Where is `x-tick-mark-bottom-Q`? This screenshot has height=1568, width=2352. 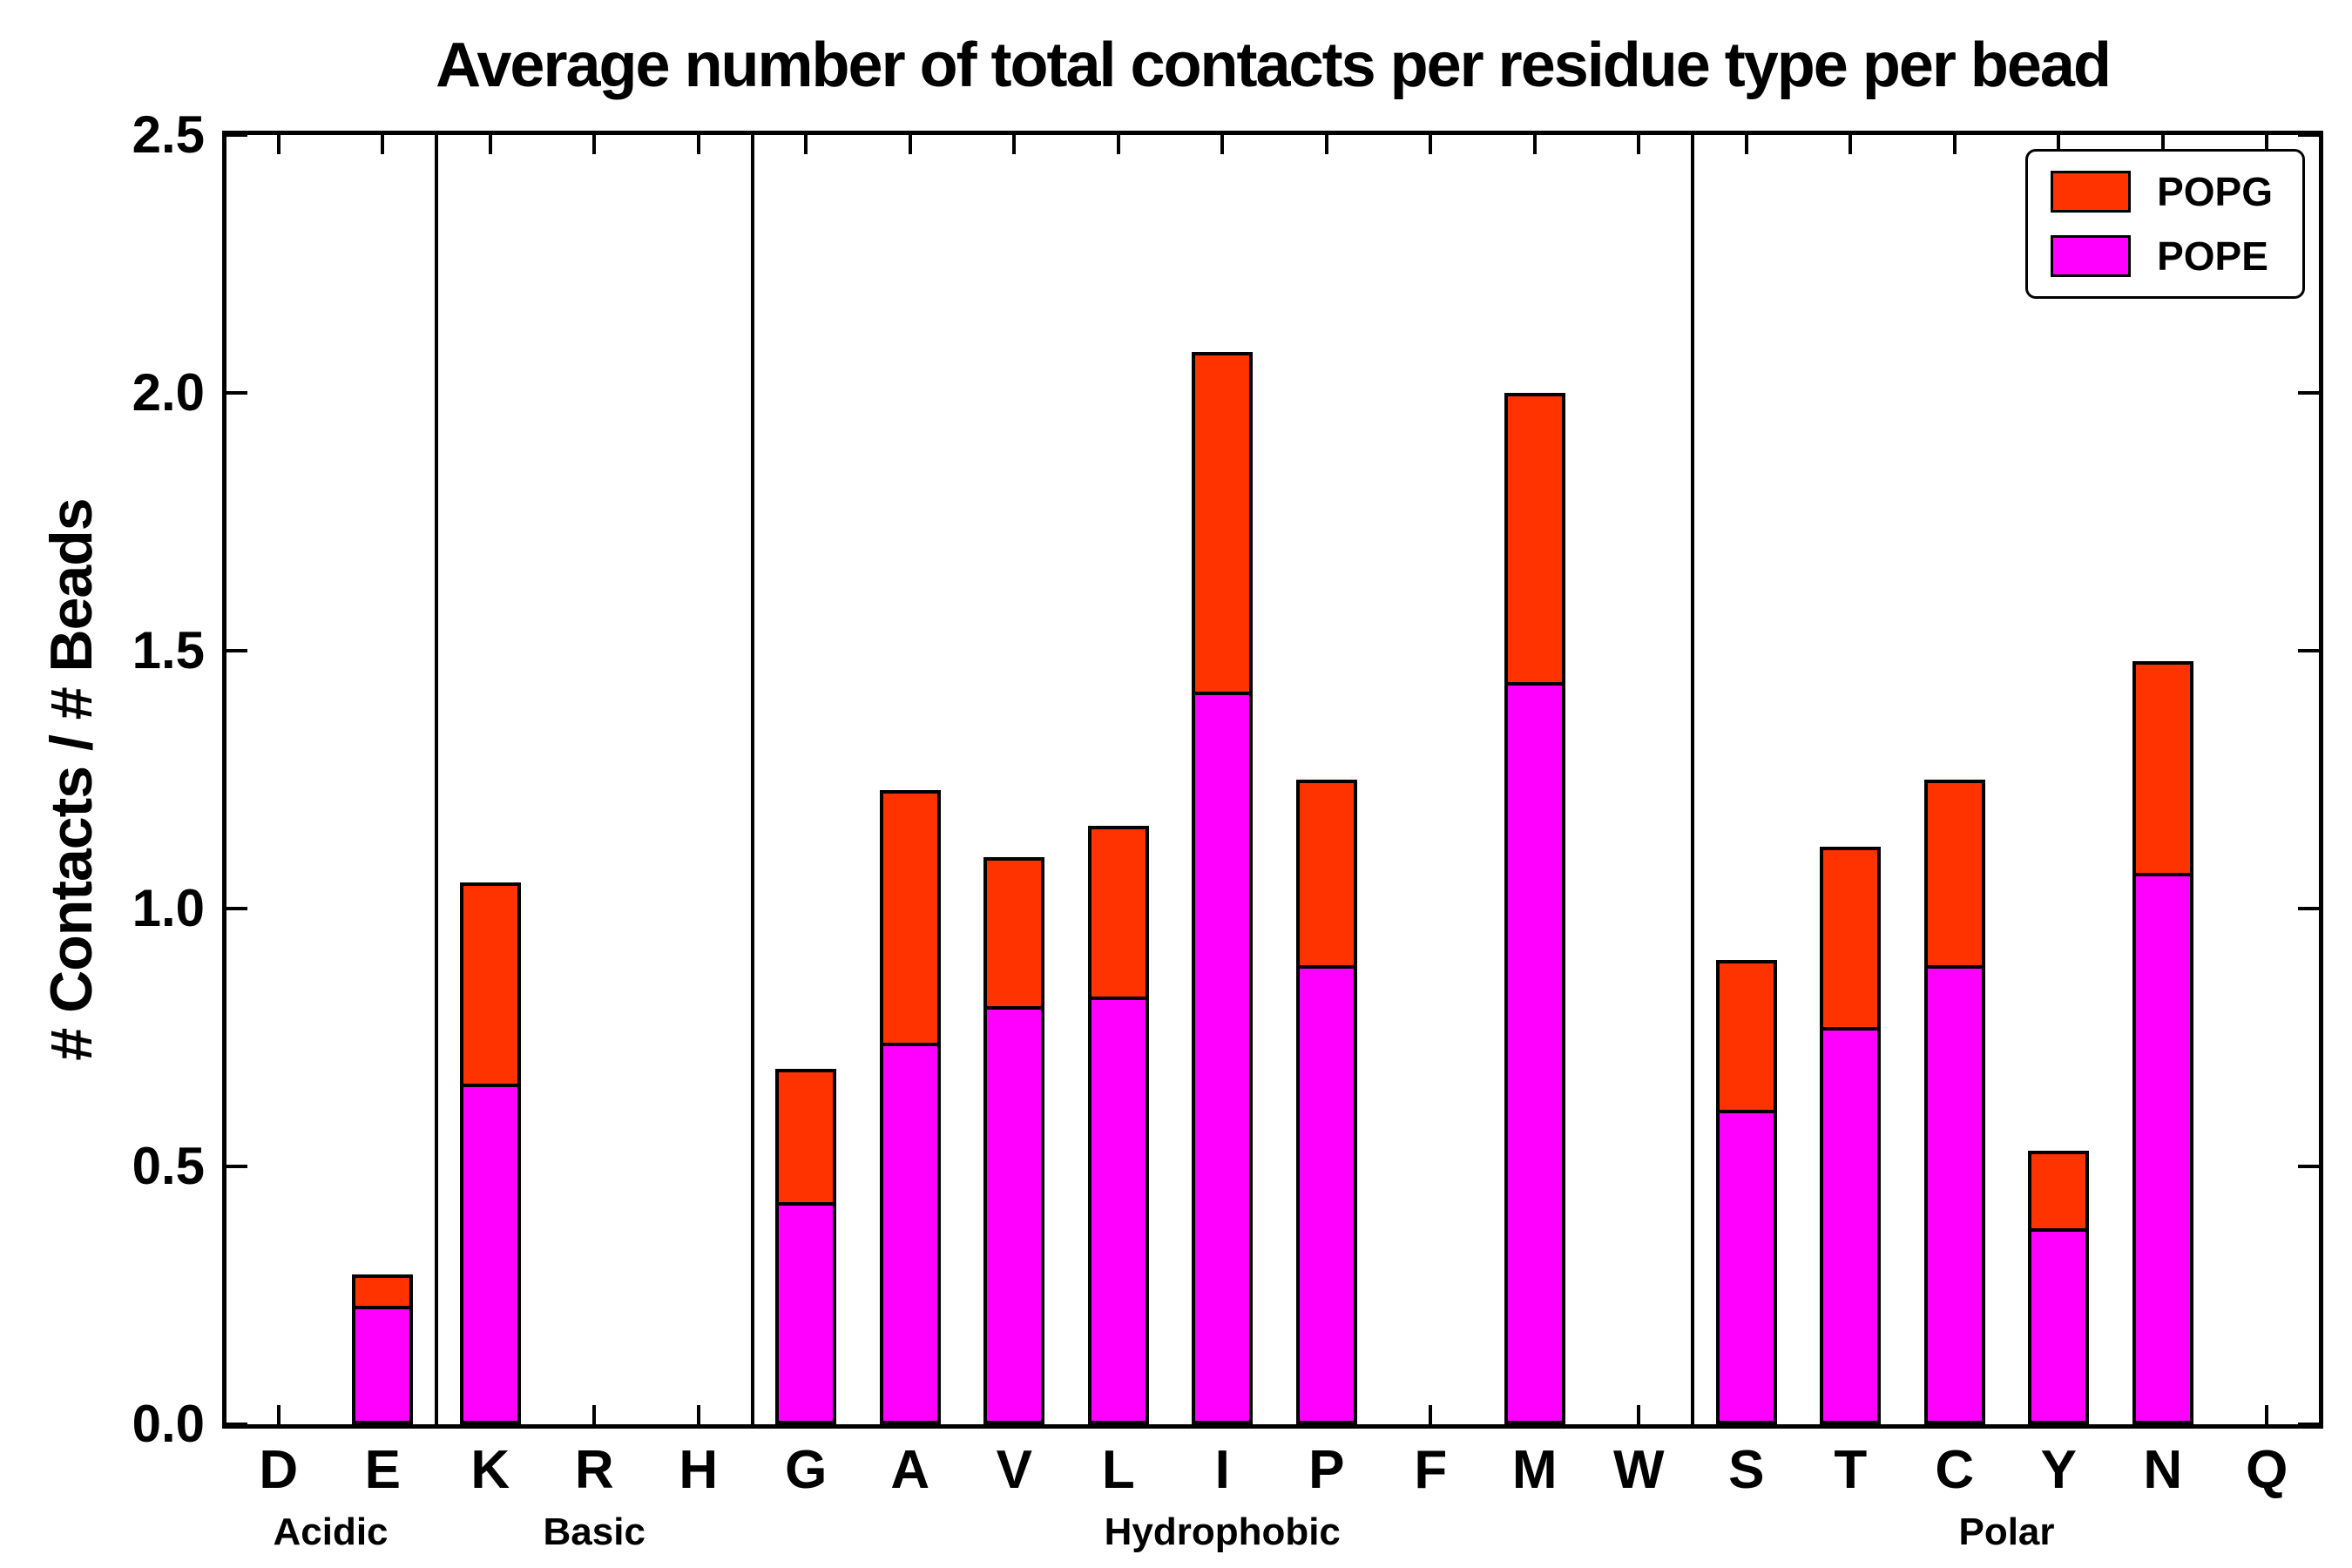
x-tick-mark-bottom-Q is located at coordinates (2267, 1414).